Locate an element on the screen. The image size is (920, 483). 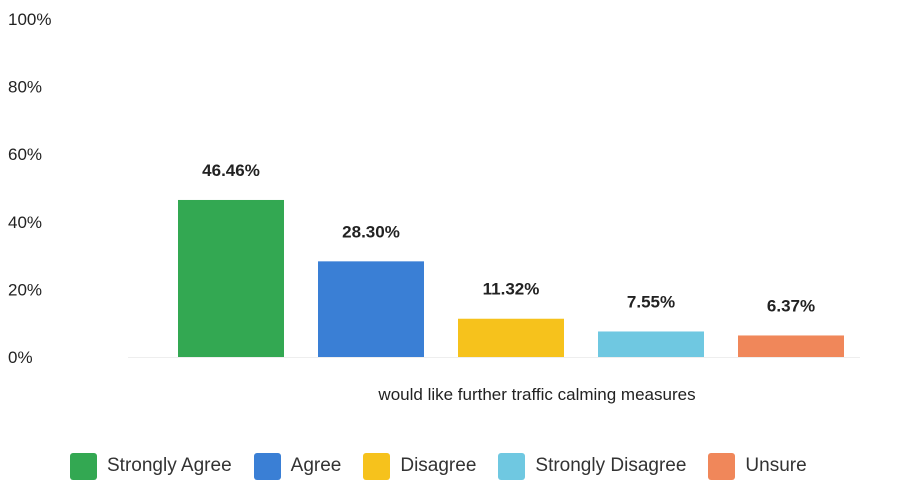
legend-label-disagree: Disagree is located at coordinates (438, 465).